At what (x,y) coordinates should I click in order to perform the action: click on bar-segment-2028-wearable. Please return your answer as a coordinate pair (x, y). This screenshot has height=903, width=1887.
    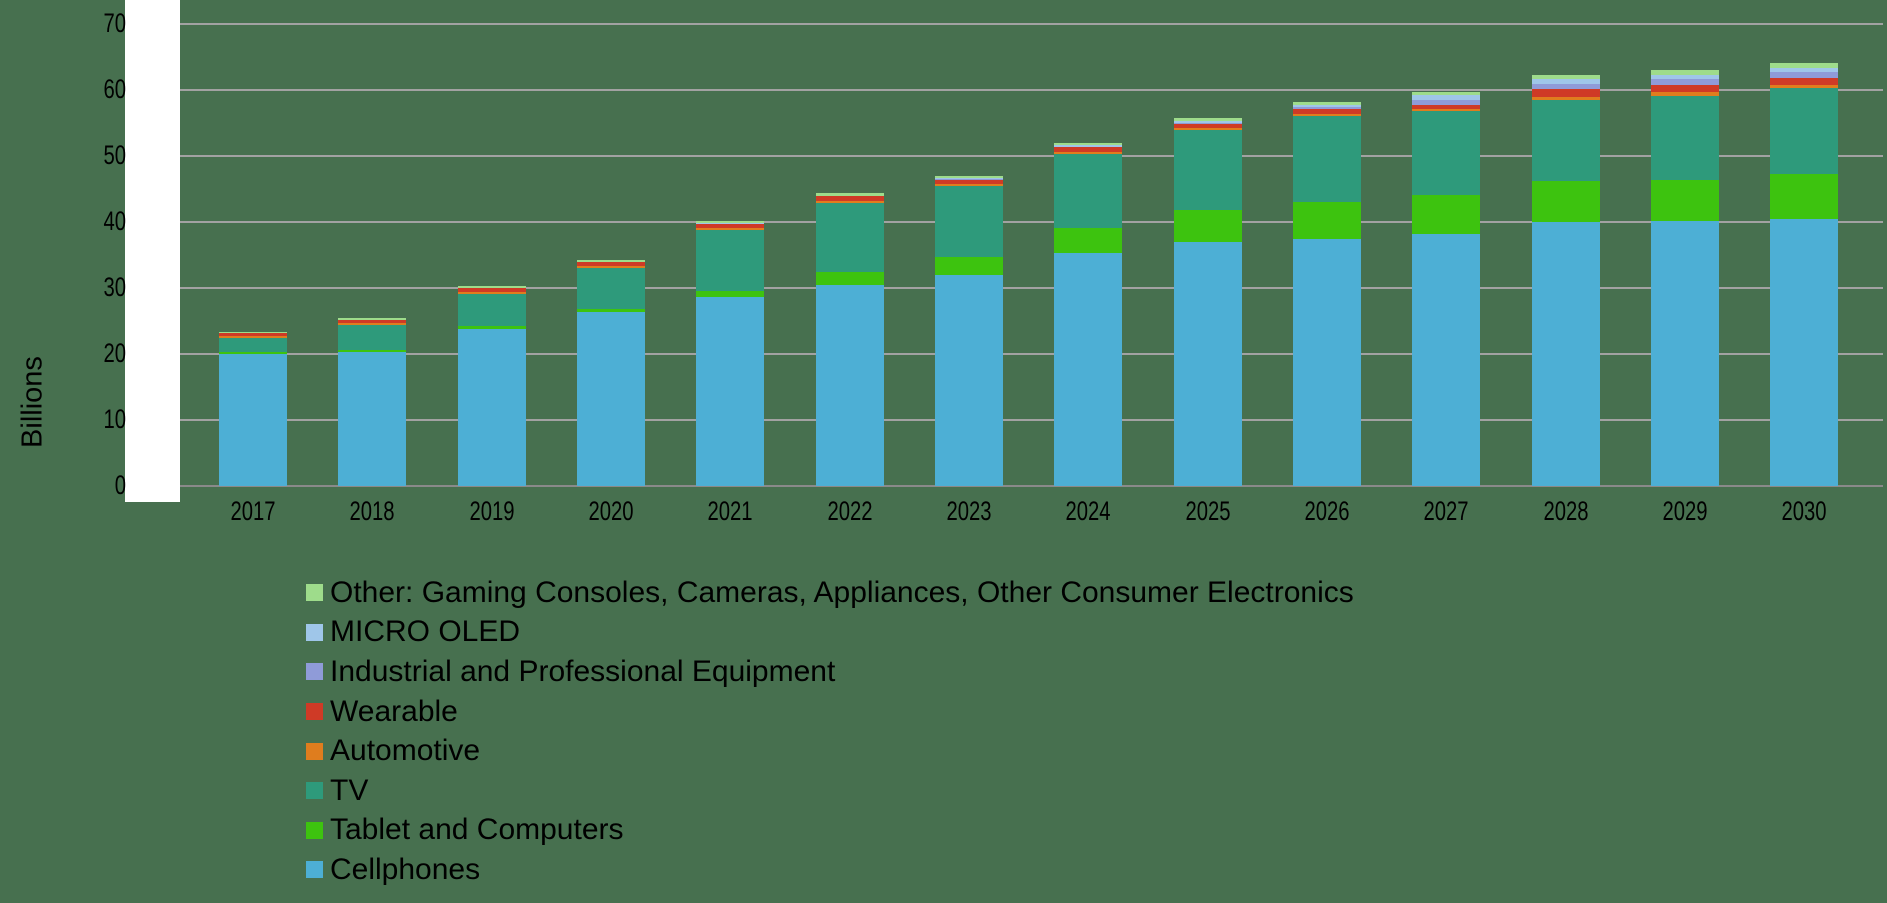
    Looking at the image, I should click on (1565, 93).